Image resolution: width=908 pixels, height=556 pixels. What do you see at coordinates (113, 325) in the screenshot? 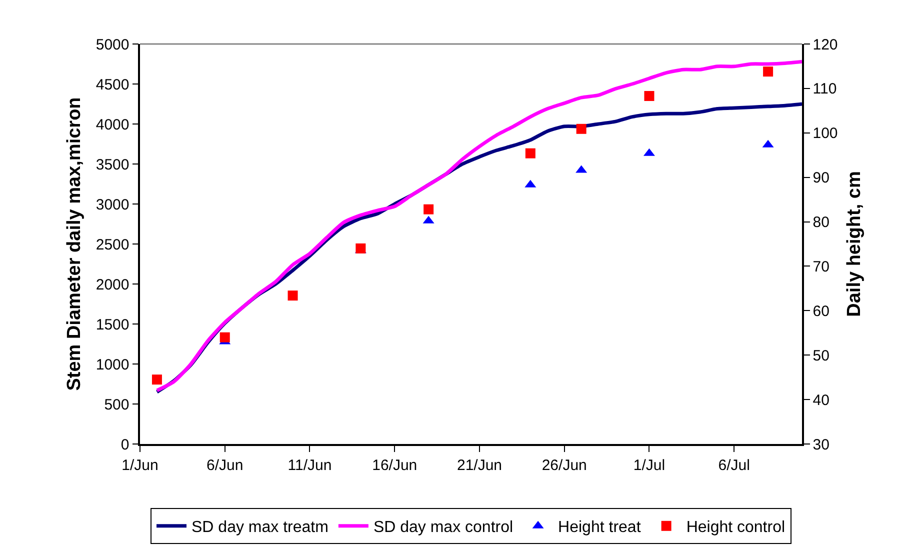
I see `y-tick-label: 1500` at bounding box center [113, 325].